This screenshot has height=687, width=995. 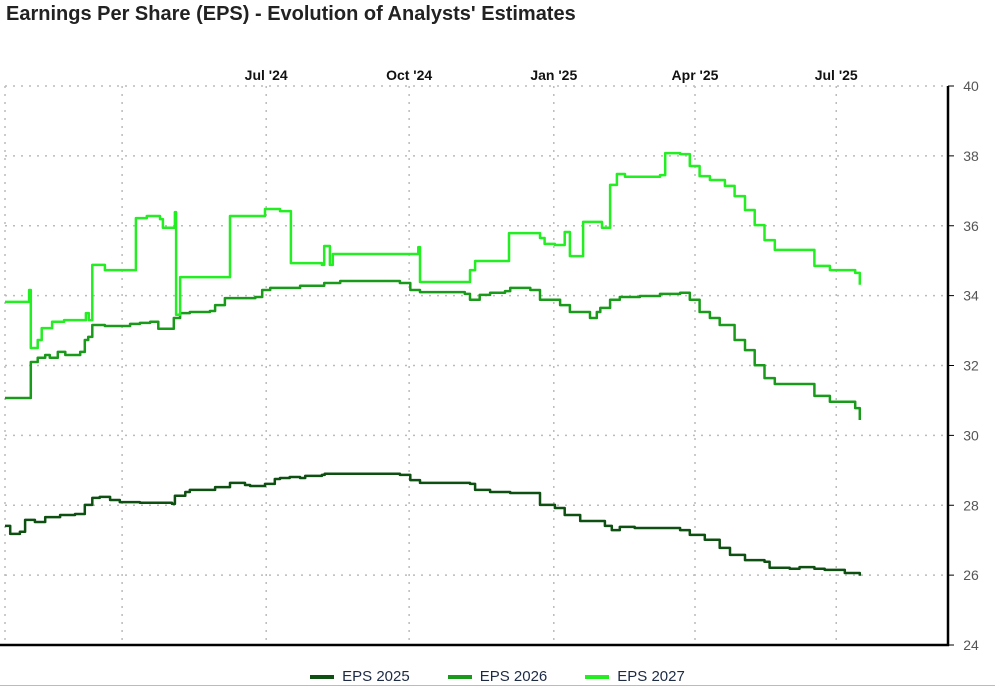 What do you see at coordinates (409, 75) in the screenshot?
I see `x-tick-label: Oct '24` at bounding box center [409, 75].